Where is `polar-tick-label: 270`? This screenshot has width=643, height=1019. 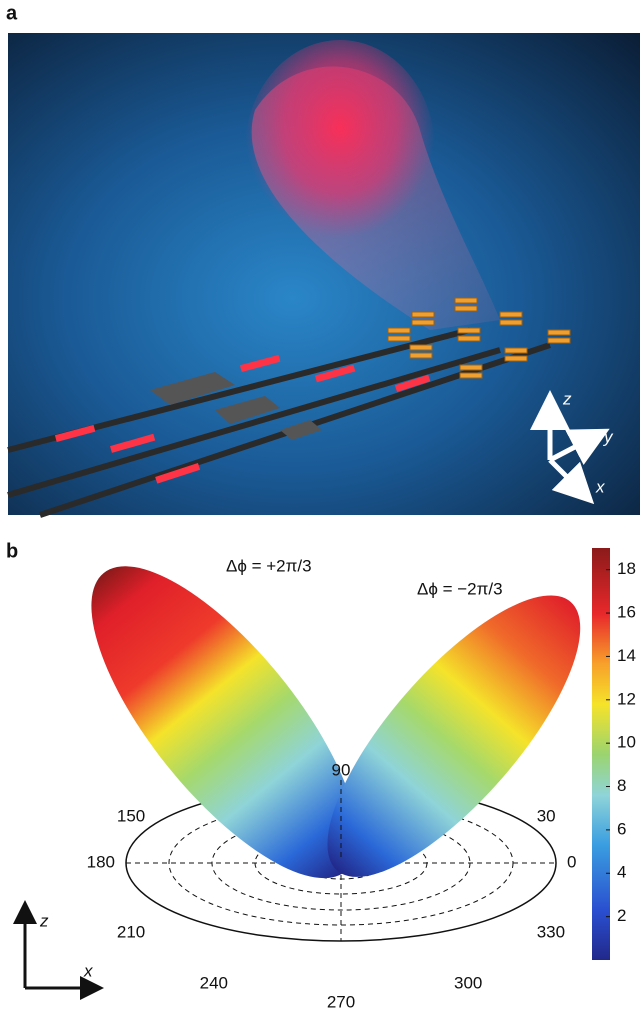
polar-tick-label: 270 is located at coordinates (341, 1001).